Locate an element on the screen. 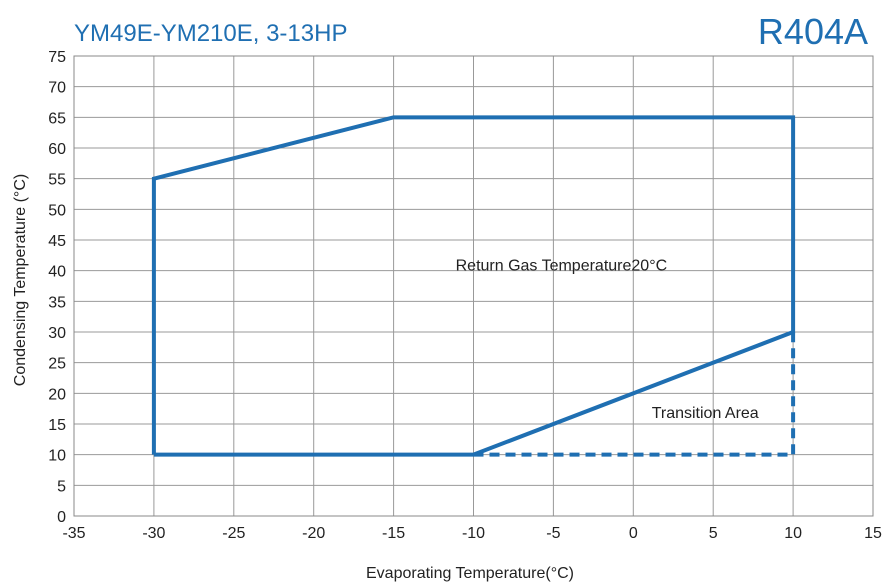 The height and width of the screenshot is (587, 889). y-tick-label: 30 is located at coordinates (57, 333).